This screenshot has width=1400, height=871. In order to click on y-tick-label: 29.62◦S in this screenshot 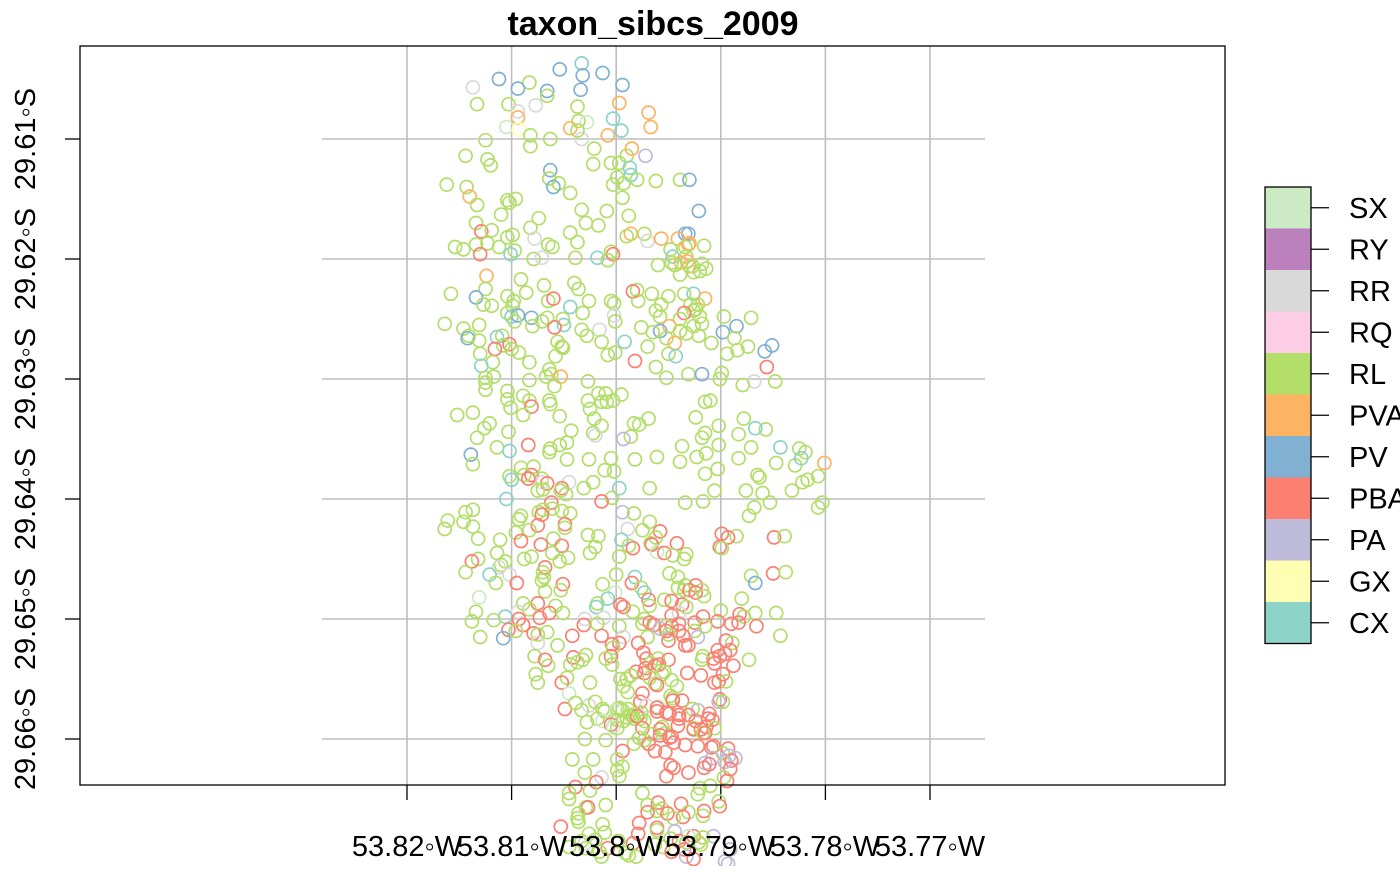, I will do `click(26, 259)`.